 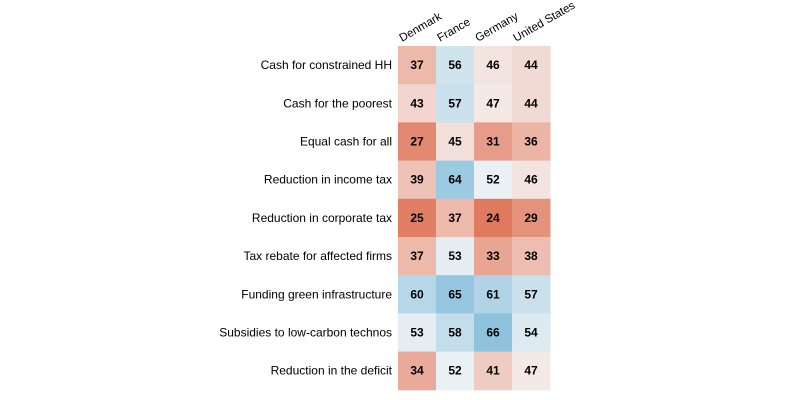 I want to click on cell-value-label: 64, so click(x=455, y=180).